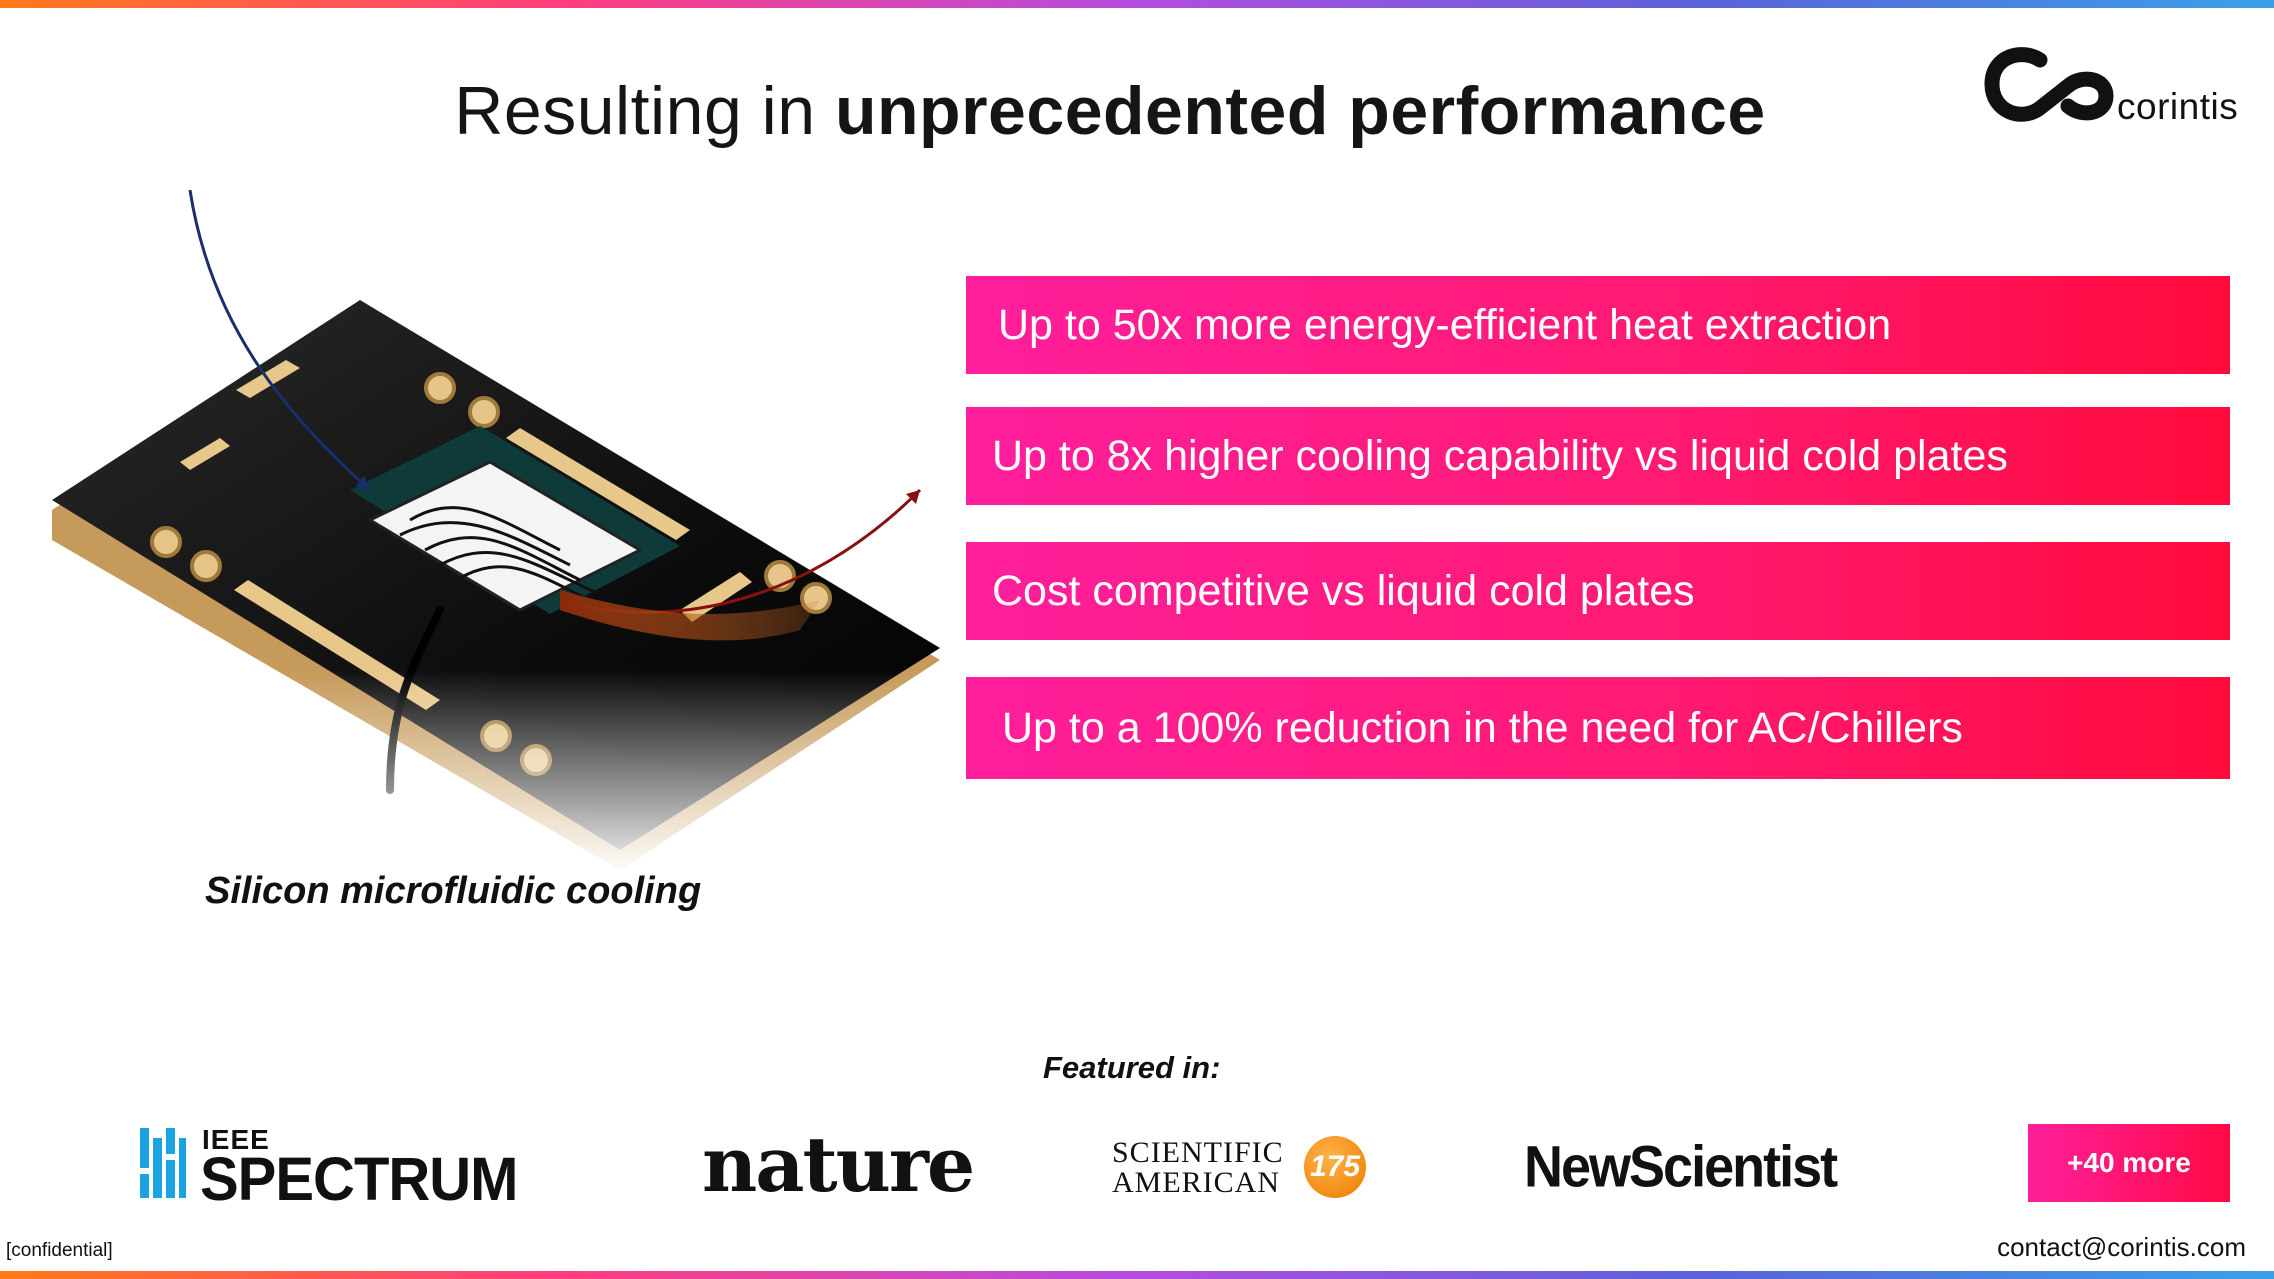 The image size is (2274, 1279). Describe the element at coordinates (1335, 1167) in the screenshot. I see `sciam-175-badge: 175` at that location.